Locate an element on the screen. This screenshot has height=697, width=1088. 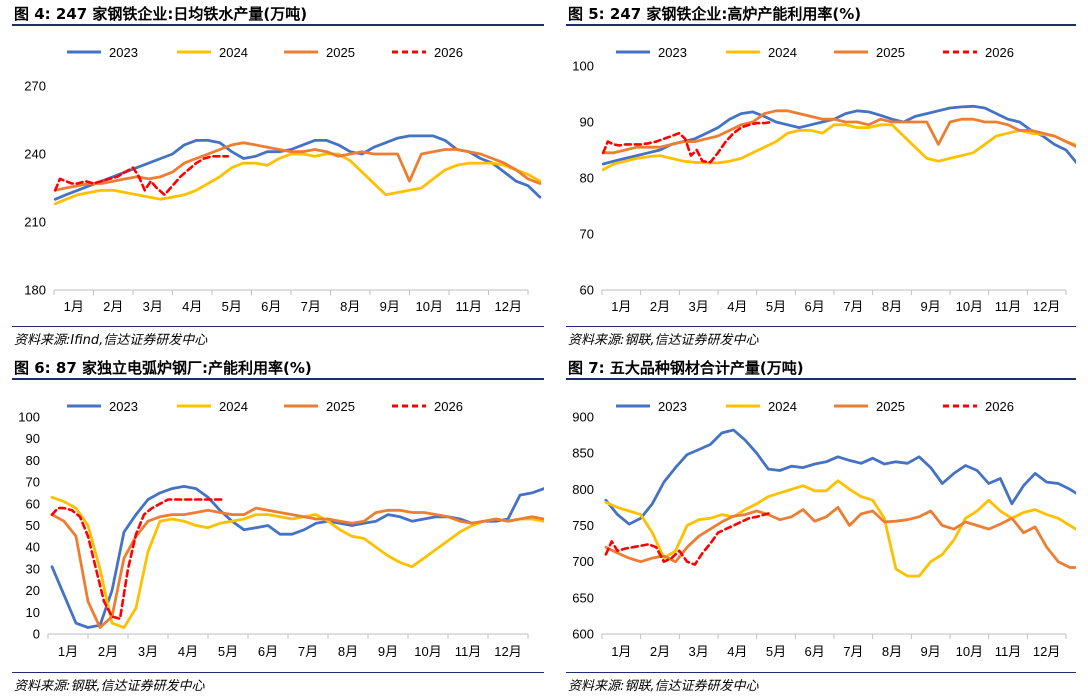
chart-title: 图 7: 五大品种钢材合计产量(万吨) is located at coordinates (686, 368).